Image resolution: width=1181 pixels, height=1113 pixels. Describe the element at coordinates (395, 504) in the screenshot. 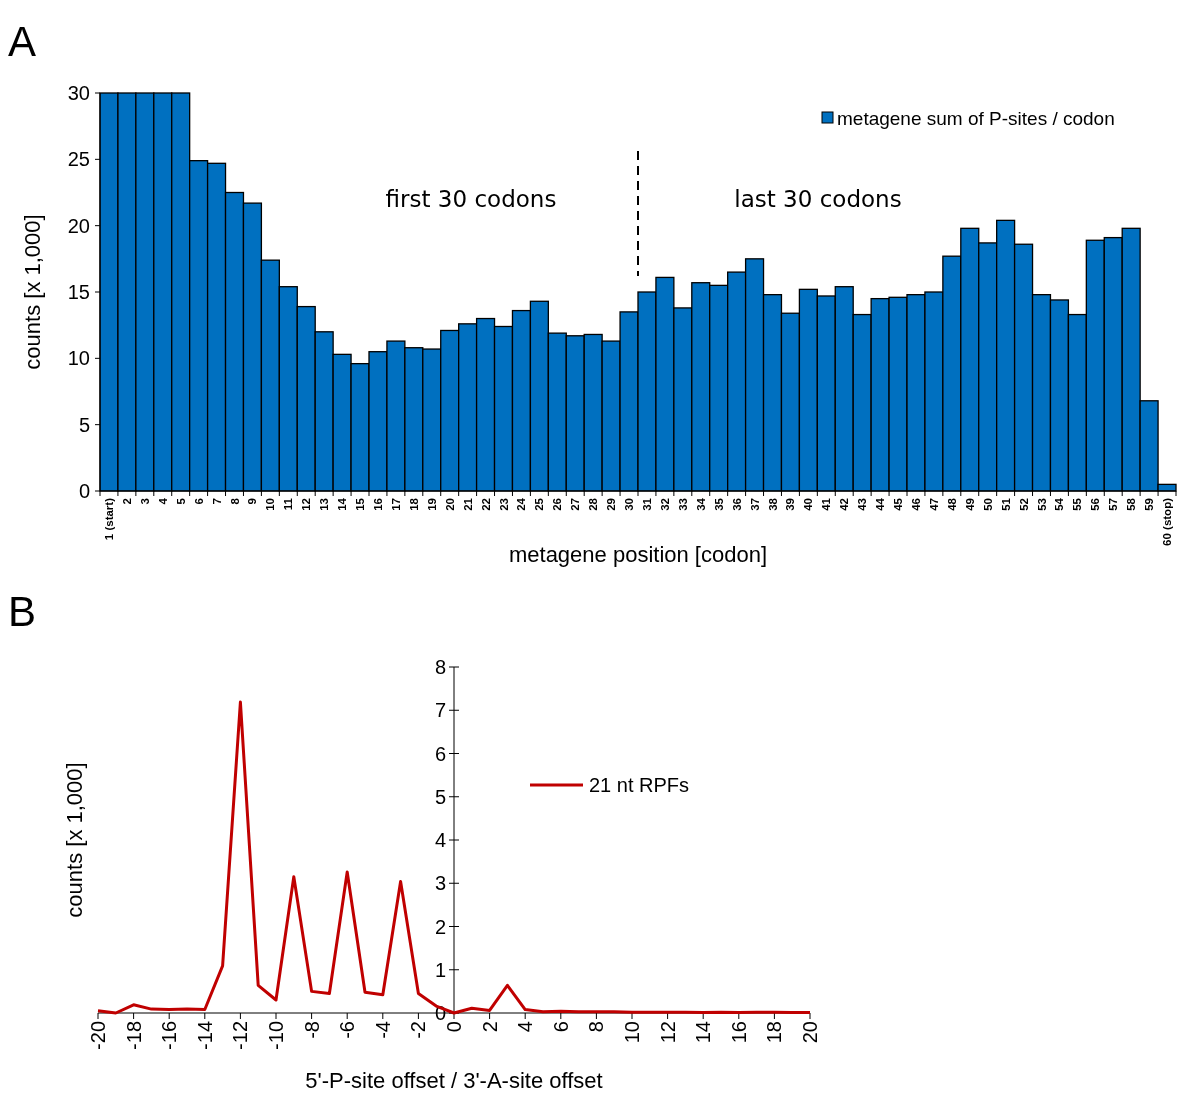

I see `x-tick-label: 17` at that location.